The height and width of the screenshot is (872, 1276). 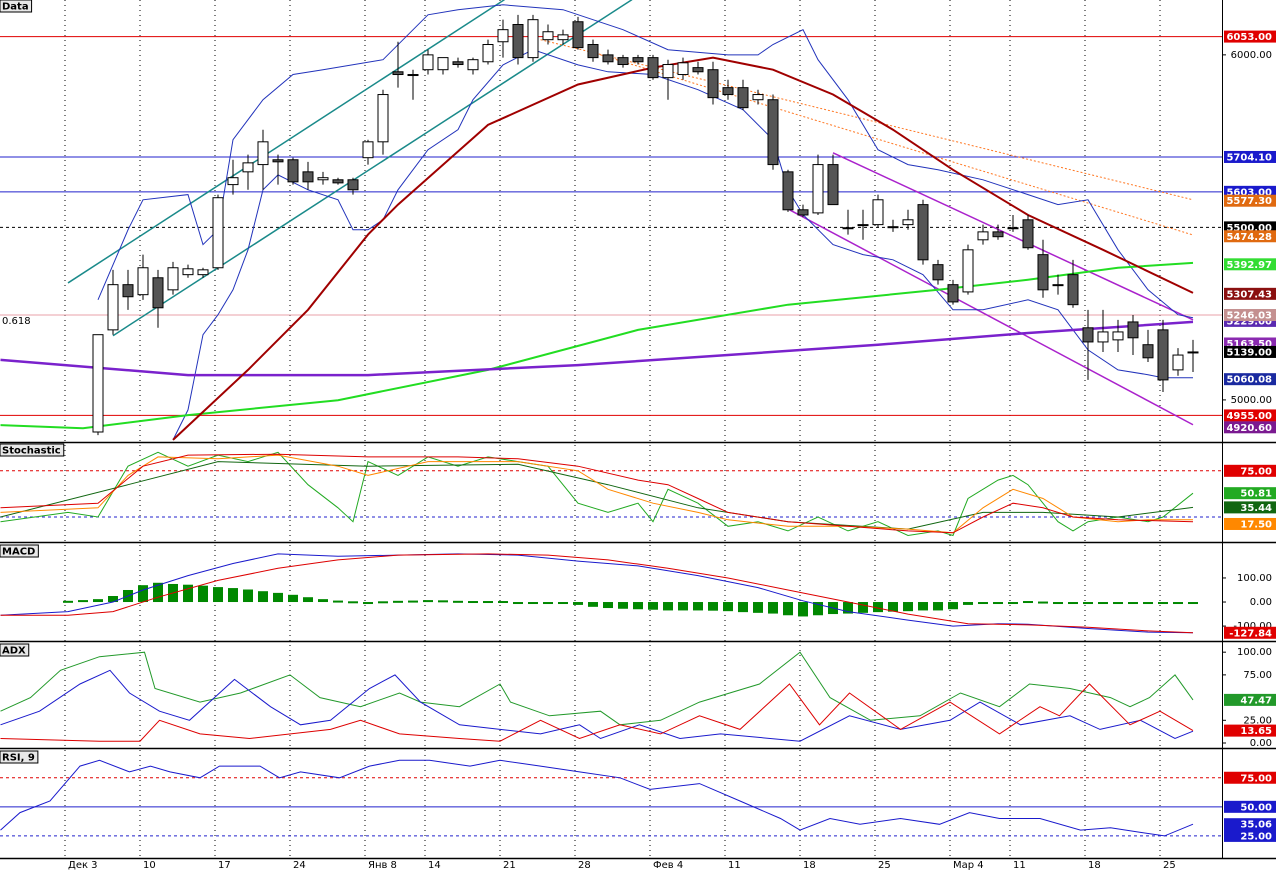 I want to click on fib-label: 0.618, so click(x=16, y=321).